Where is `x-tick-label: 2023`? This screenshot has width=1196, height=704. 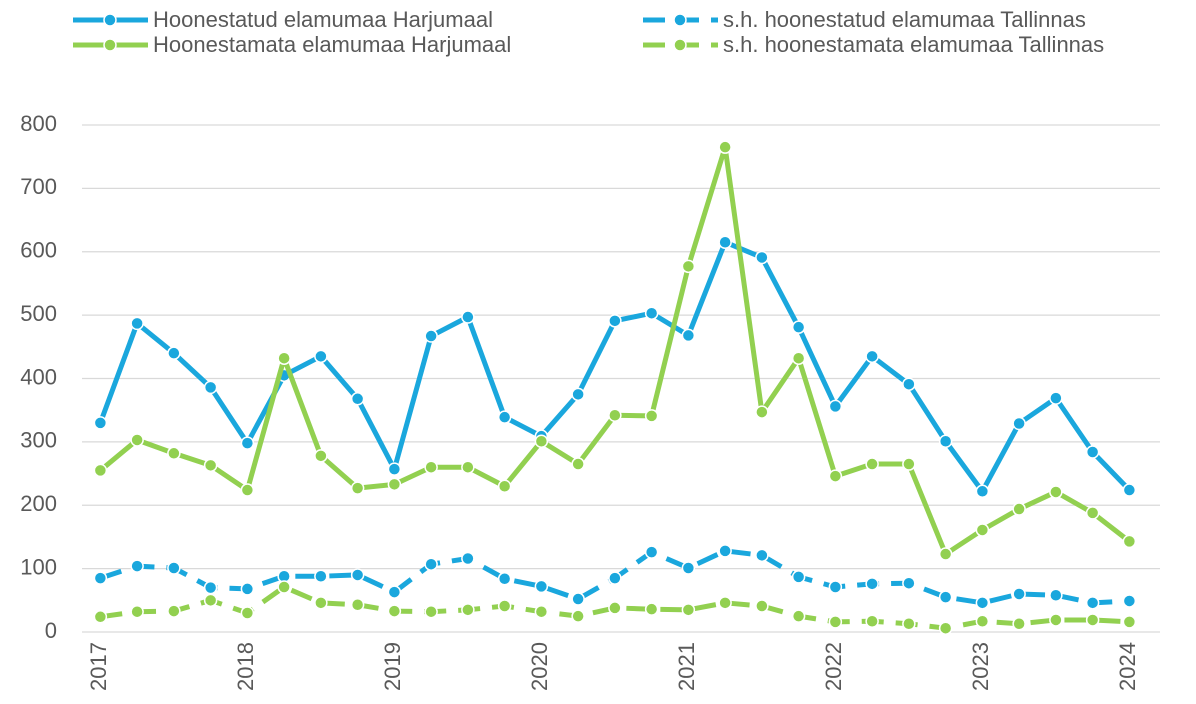 x-tick-label: 2023 is located at coordinates (980, 666).